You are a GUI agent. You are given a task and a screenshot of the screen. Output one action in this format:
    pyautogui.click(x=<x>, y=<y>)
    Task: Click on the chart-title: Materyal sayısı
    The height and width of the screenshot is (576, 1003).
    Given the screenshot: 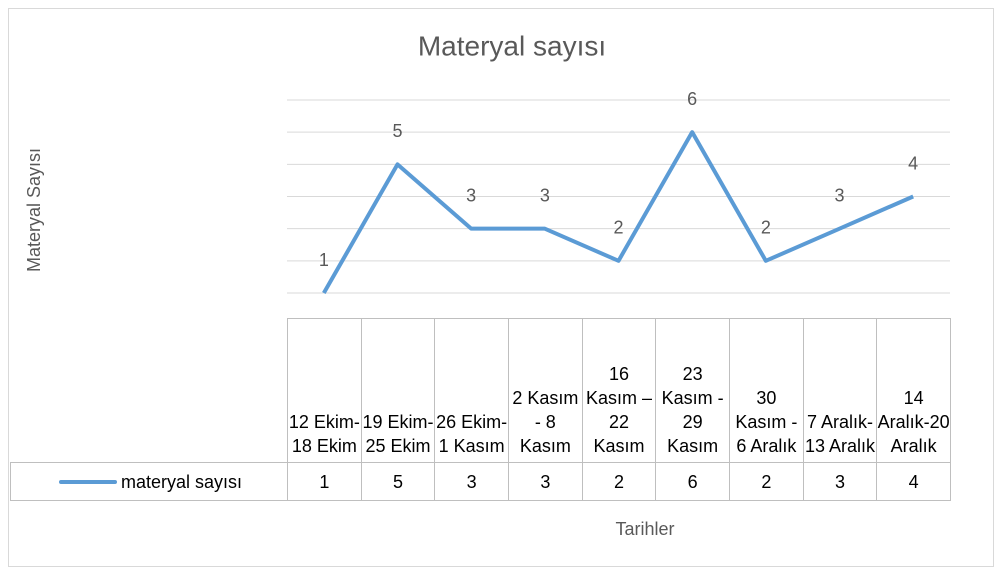 What is the action you would take?
    pyautogui.click(x=512, y=45)
    